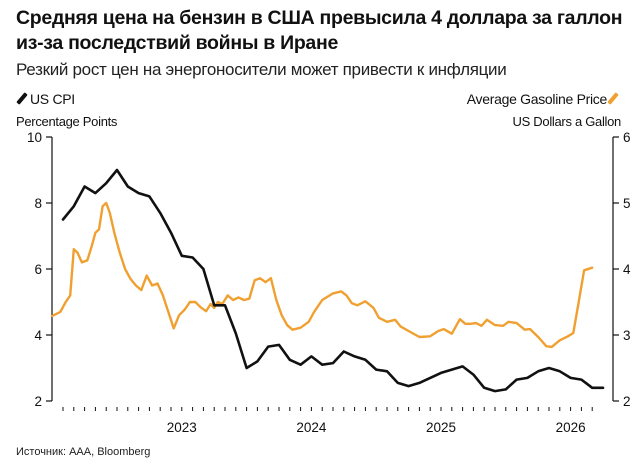 The image size is (637, 464). I want to click on x-axis-tick-label: 2024, so click(311, 427).